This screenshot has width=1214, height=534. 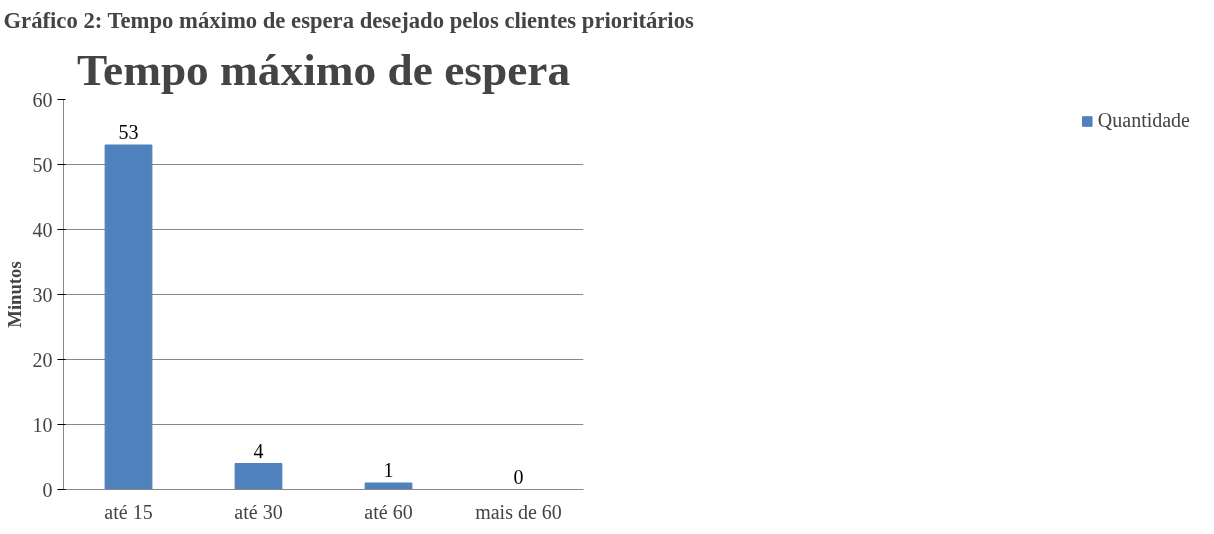 I want to click on data-label: 1, so click(x=388, y=470).